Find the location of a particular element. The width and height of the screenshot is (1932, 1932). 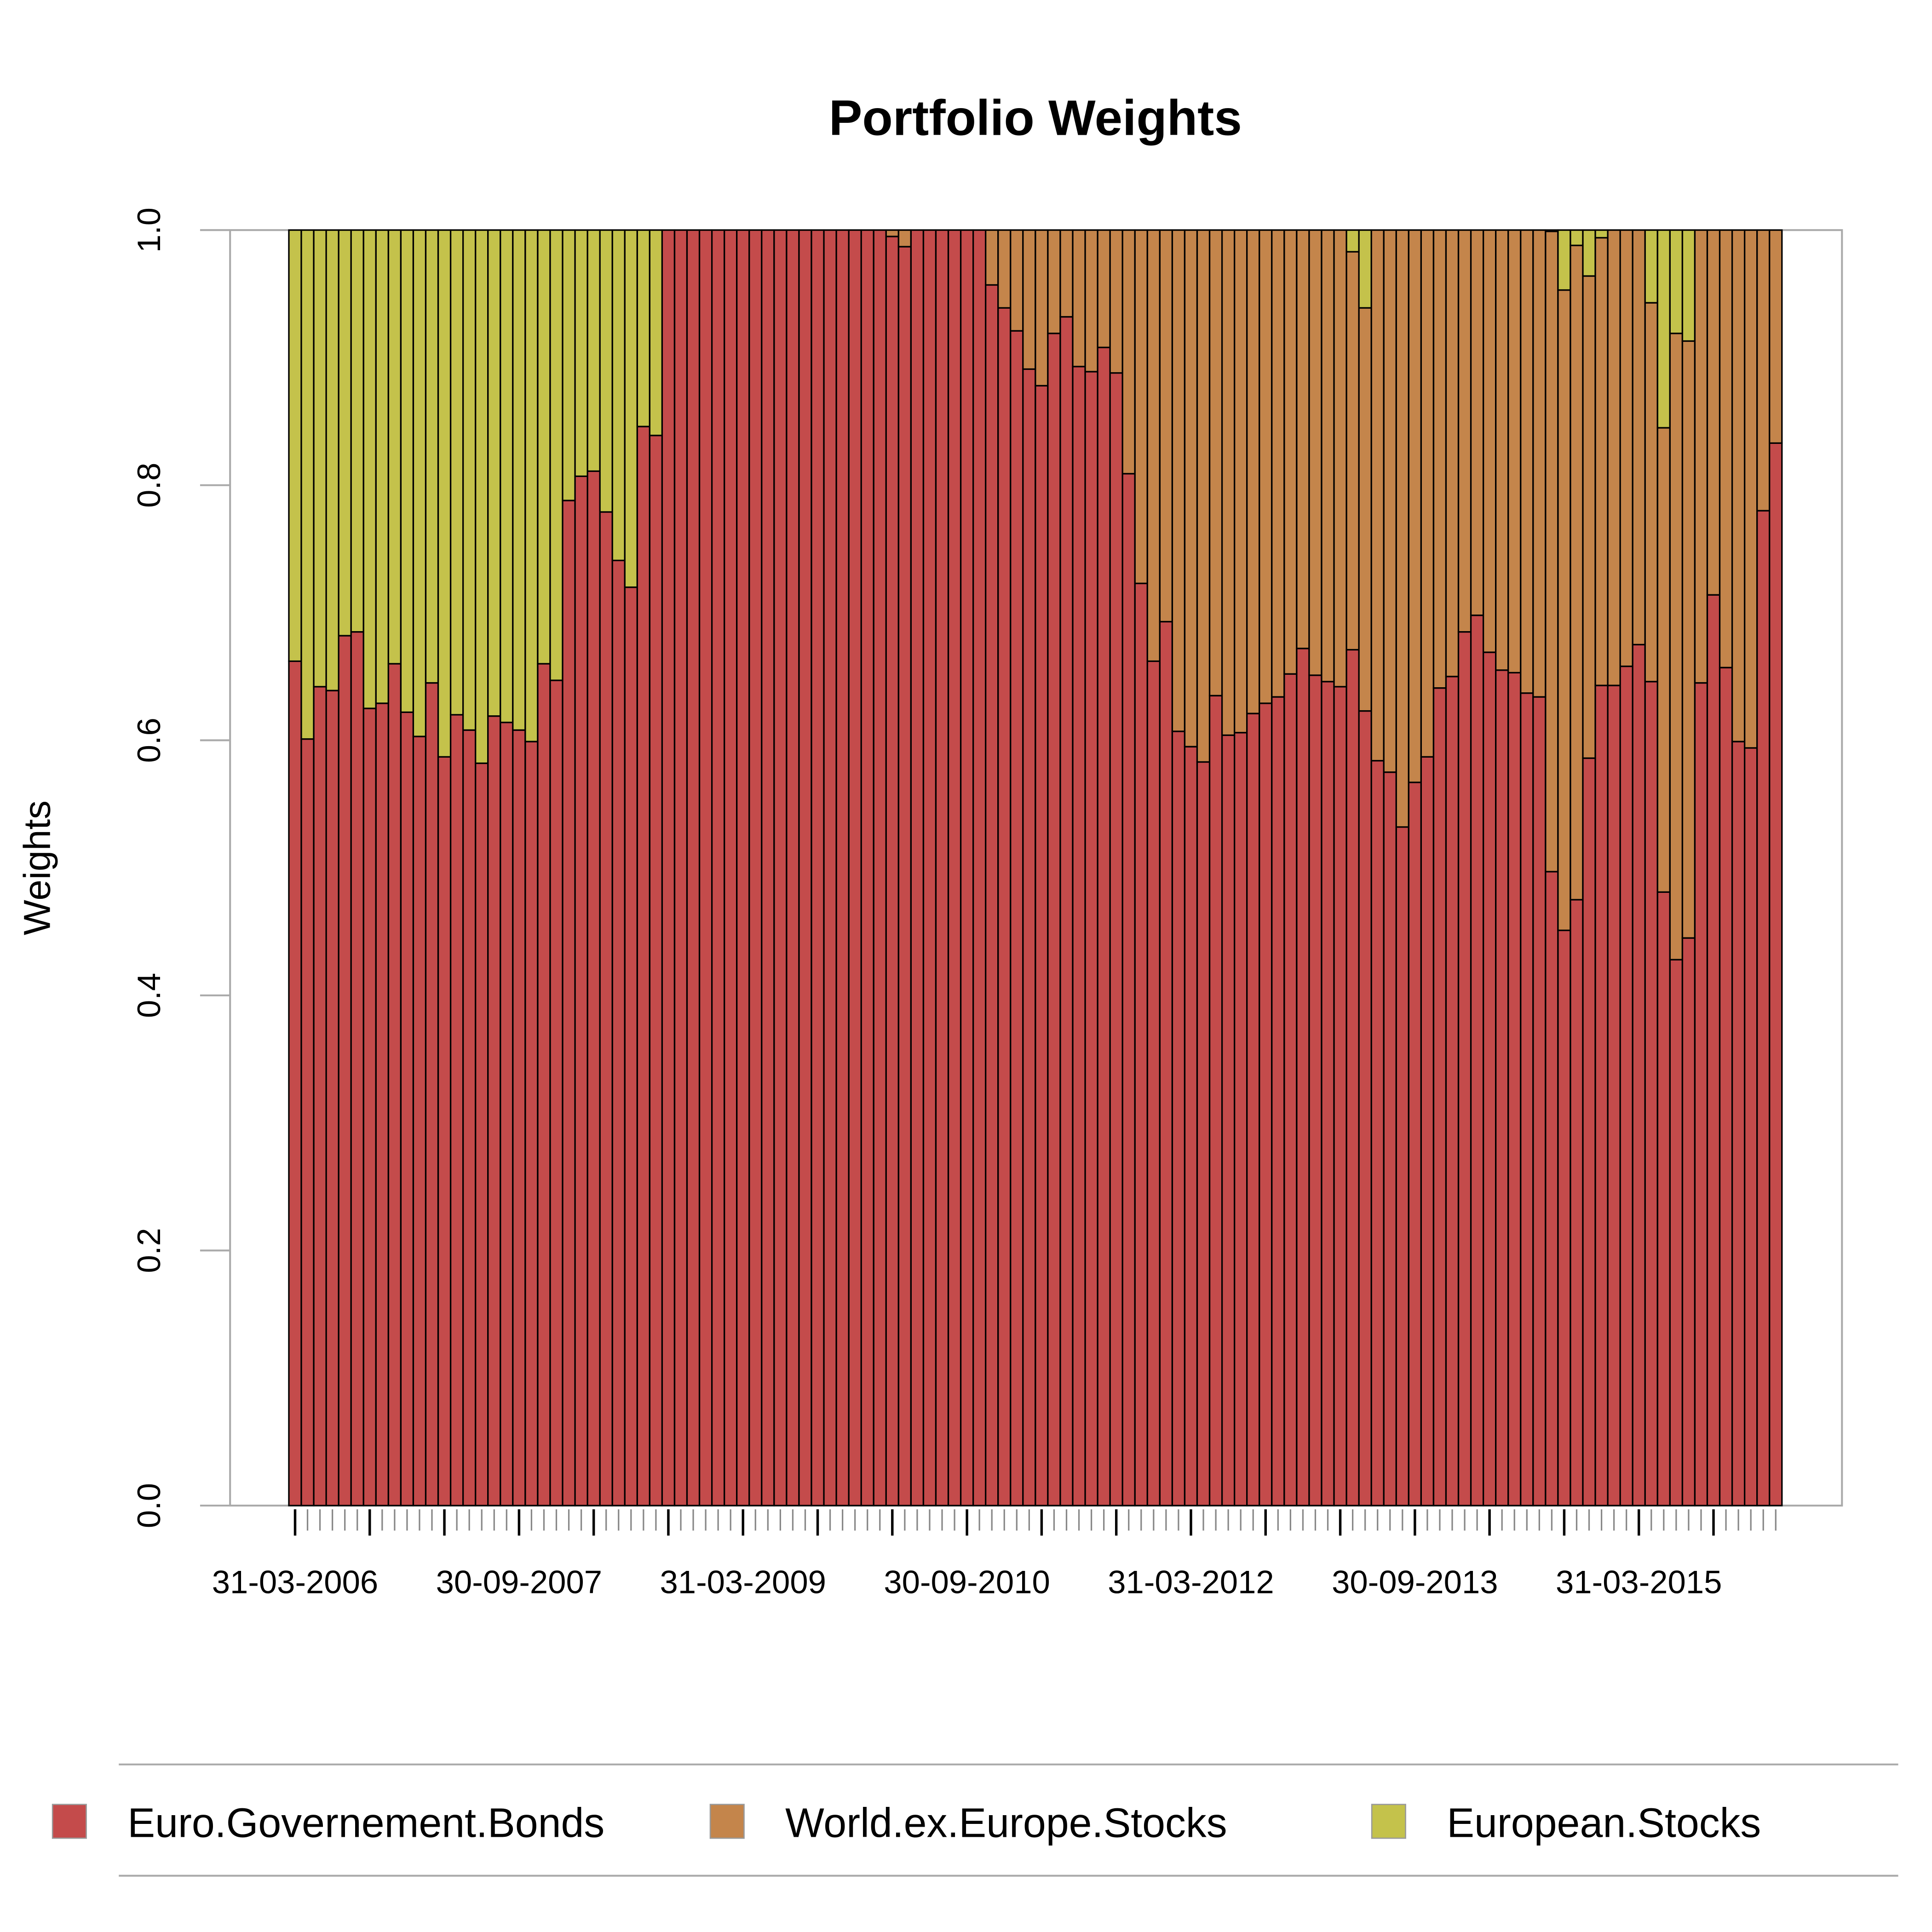

x-tick-label: 31-03-2009 is located at coordinates (743, 1582).